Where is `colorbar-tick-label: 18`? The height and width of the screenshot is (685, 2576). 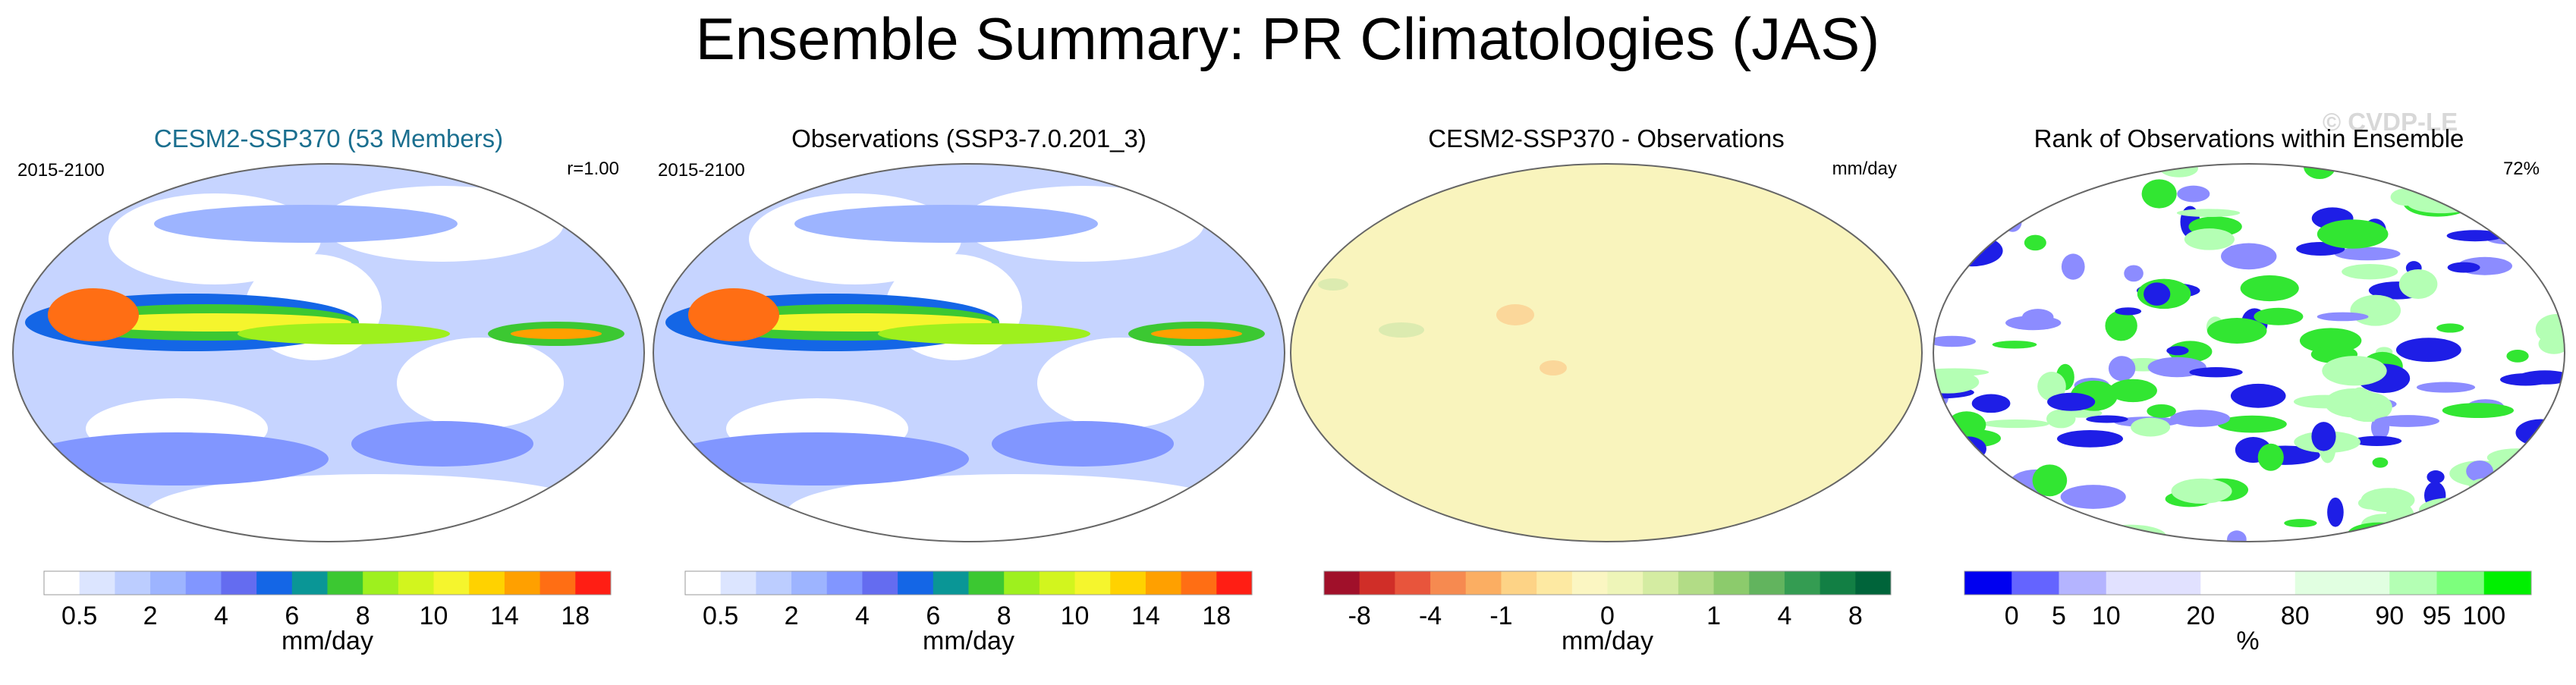 colorbar-tick-label: 18 is located at coordinates (1216, 616).